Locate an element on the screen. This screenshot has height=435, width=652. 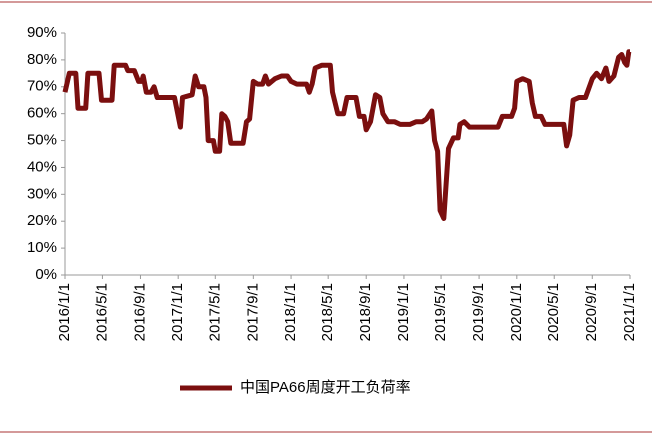
x-tick-label: 2017/1/1 is located at coordinates (177, 312).